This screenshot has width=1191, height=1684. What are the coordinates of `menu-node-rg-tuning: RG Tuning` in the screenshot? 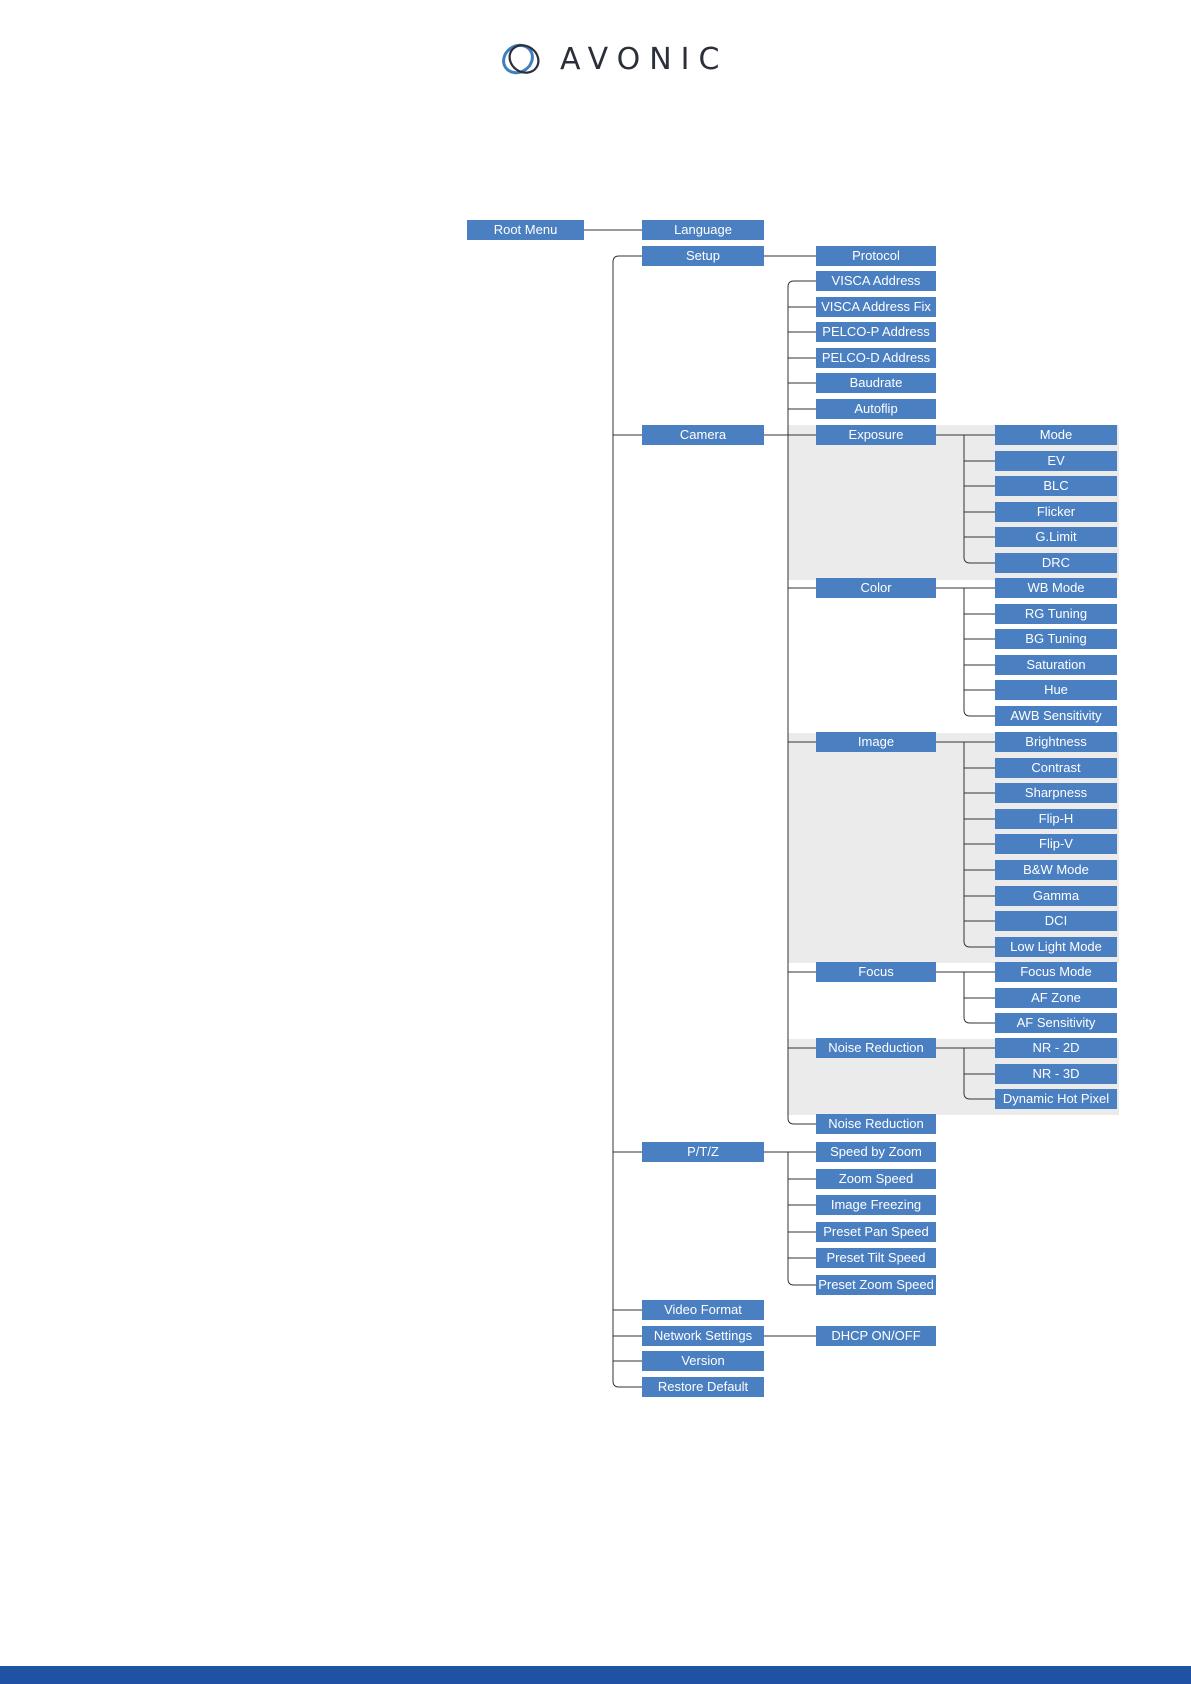 It's located at (1056, 614).